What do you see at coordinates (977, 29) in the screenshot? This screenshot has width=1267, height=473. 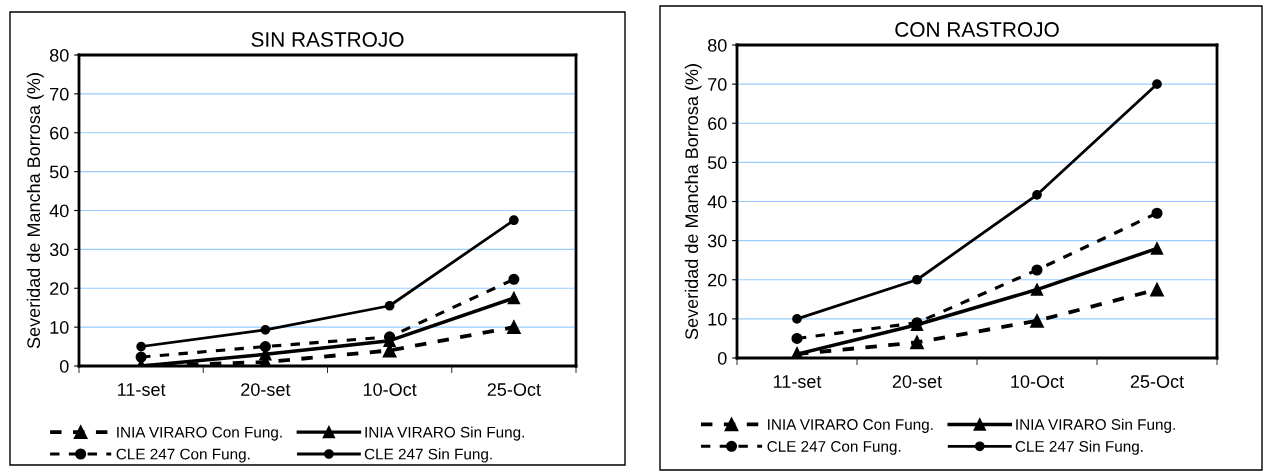 I see `chart-title: CON RASTROJO` at bounding box center [977, 29].